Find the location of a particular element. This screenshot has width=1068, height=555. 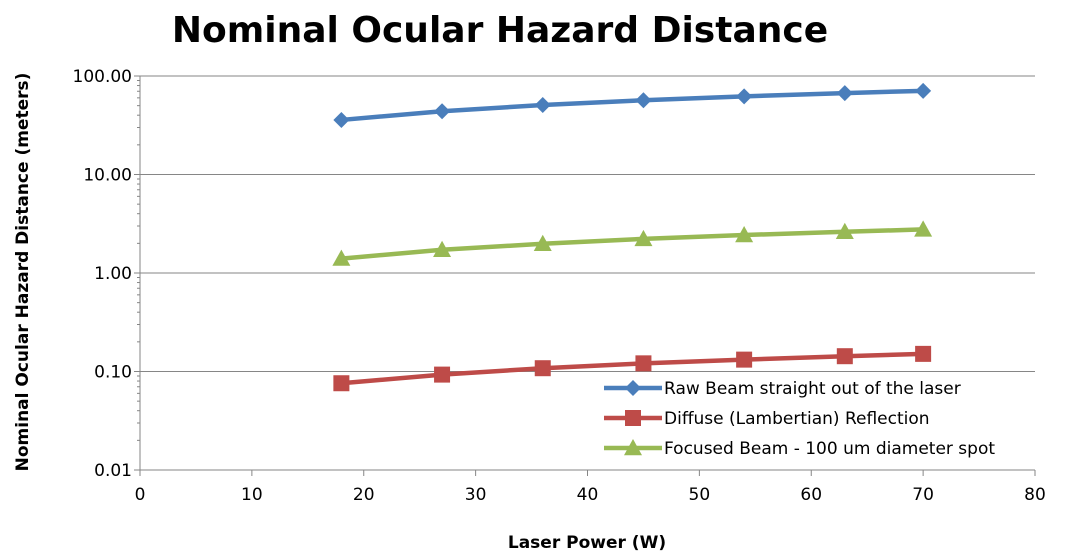

series-focused-beam is located at coordinates (632, 243).